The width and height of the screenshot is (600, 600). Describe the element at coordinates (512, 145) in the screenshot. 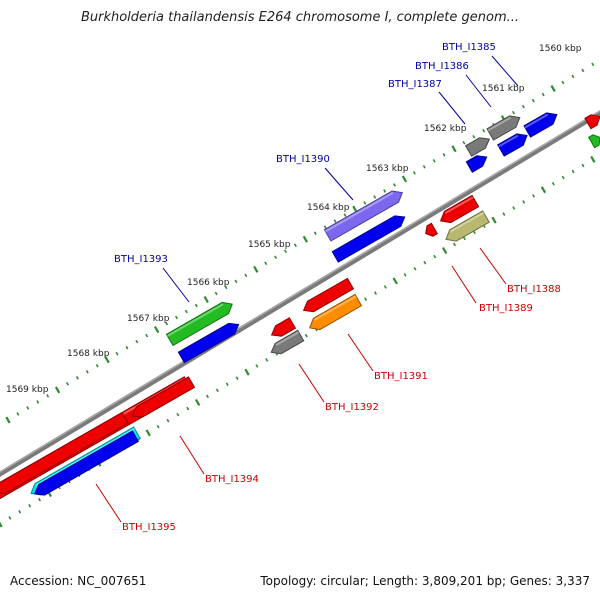

I see `gene-arrow-bth_i1386` at that location.